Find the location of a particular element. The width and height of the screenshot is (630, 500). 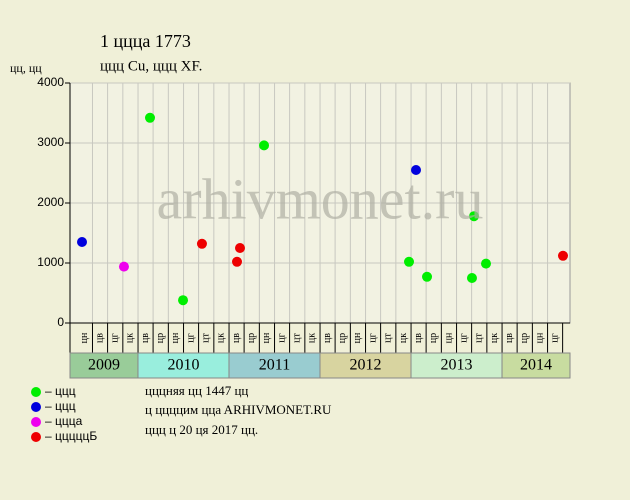

y-tick-label: 3000 is located at coordinates (50, 142).